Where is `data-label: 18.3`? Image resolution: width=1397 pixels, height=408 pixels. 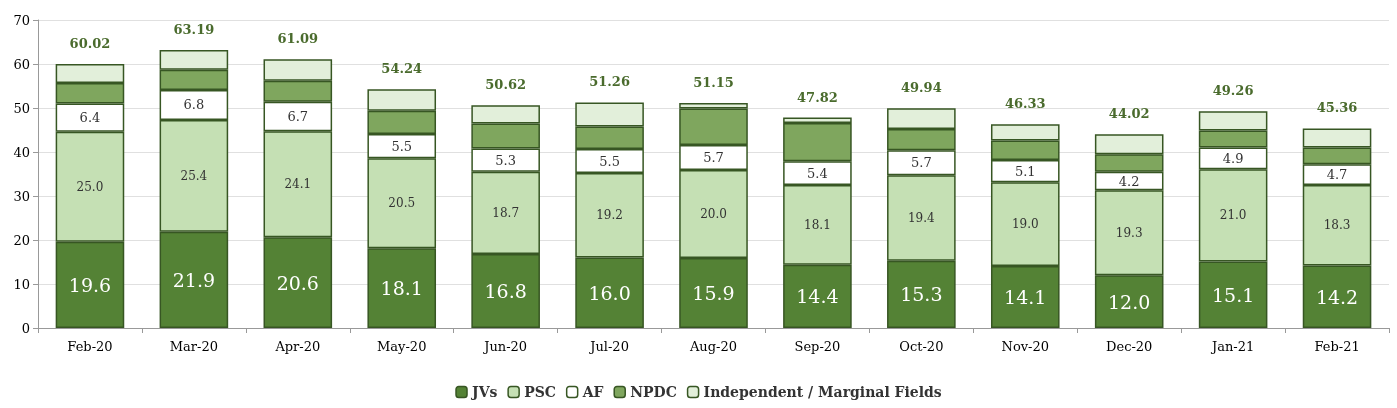
data-label: 18.3 is located at coordinates (1337, 225).